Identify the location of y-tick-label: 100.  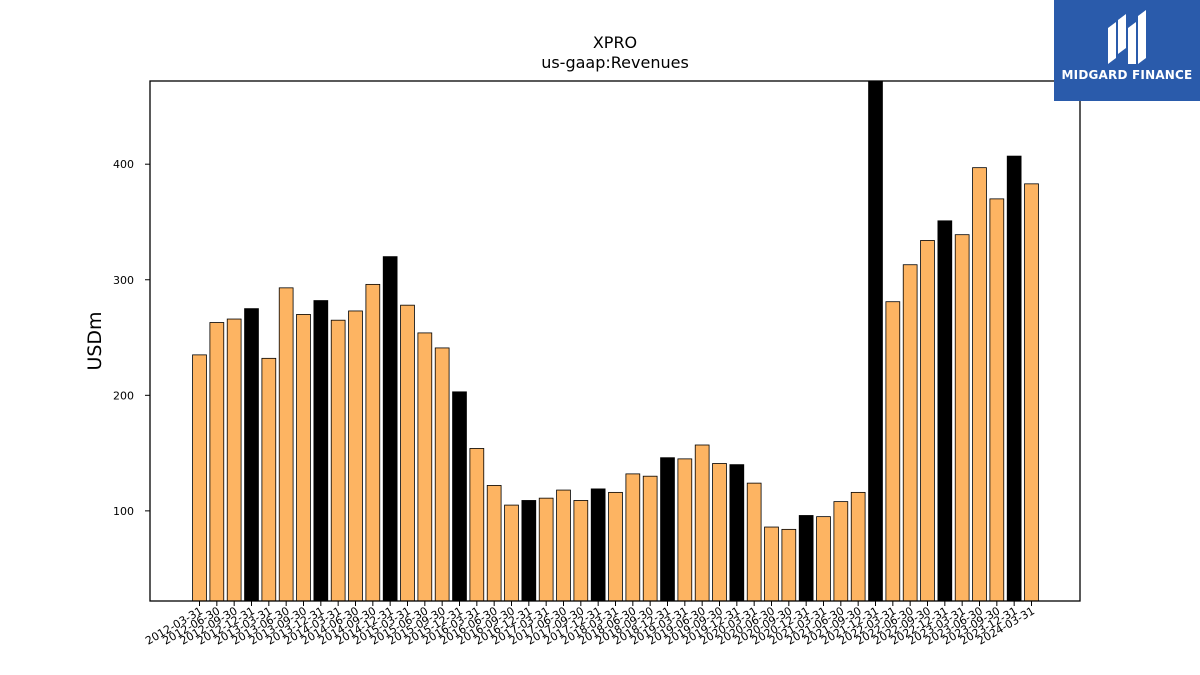
(123, 511).